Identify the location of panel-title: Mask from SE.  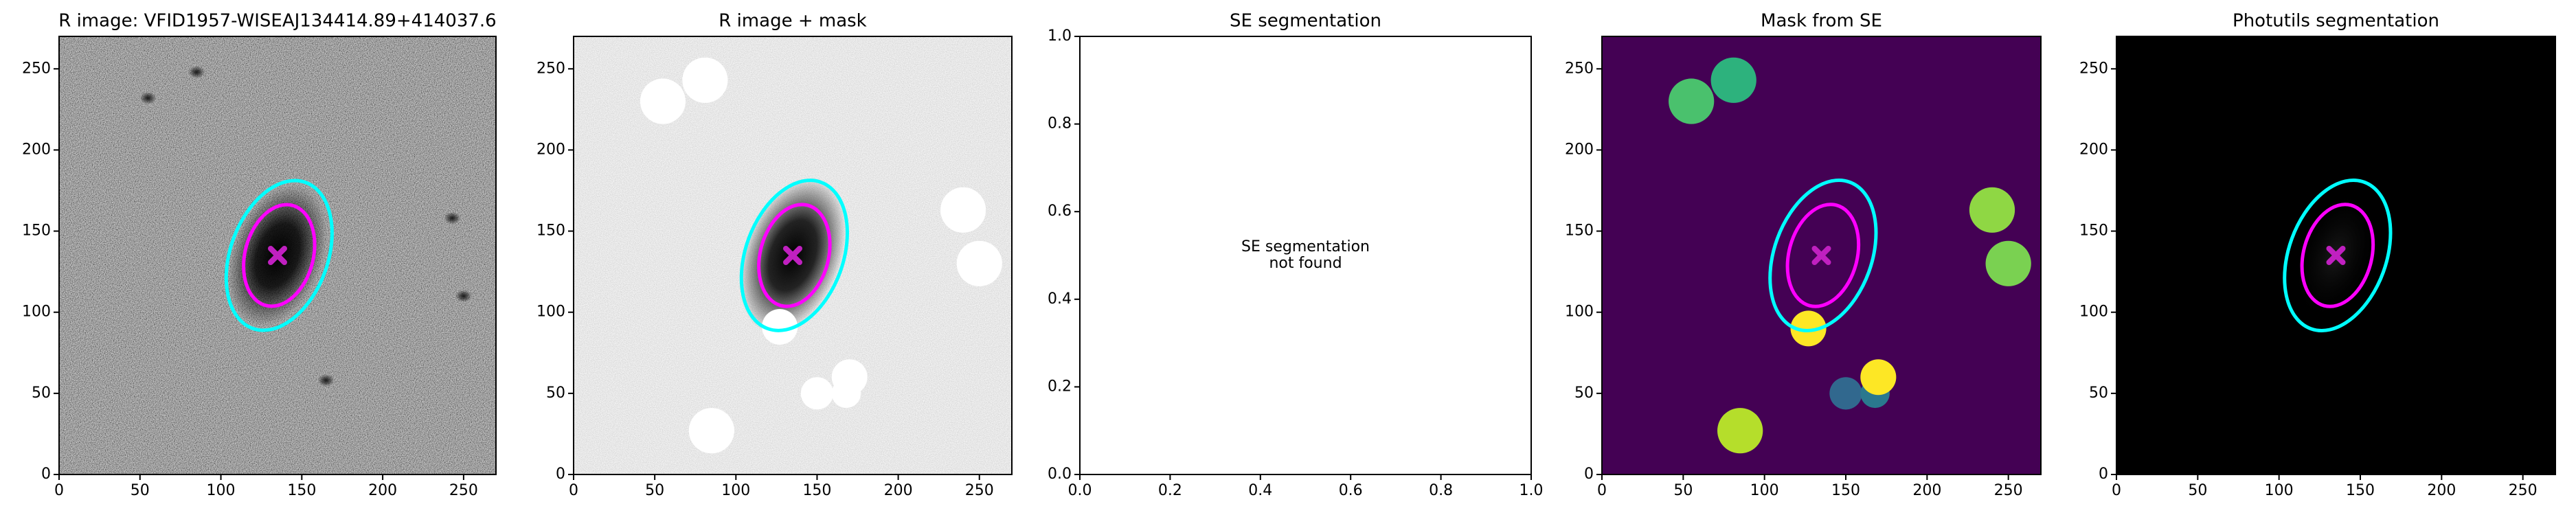
(1821, 21).